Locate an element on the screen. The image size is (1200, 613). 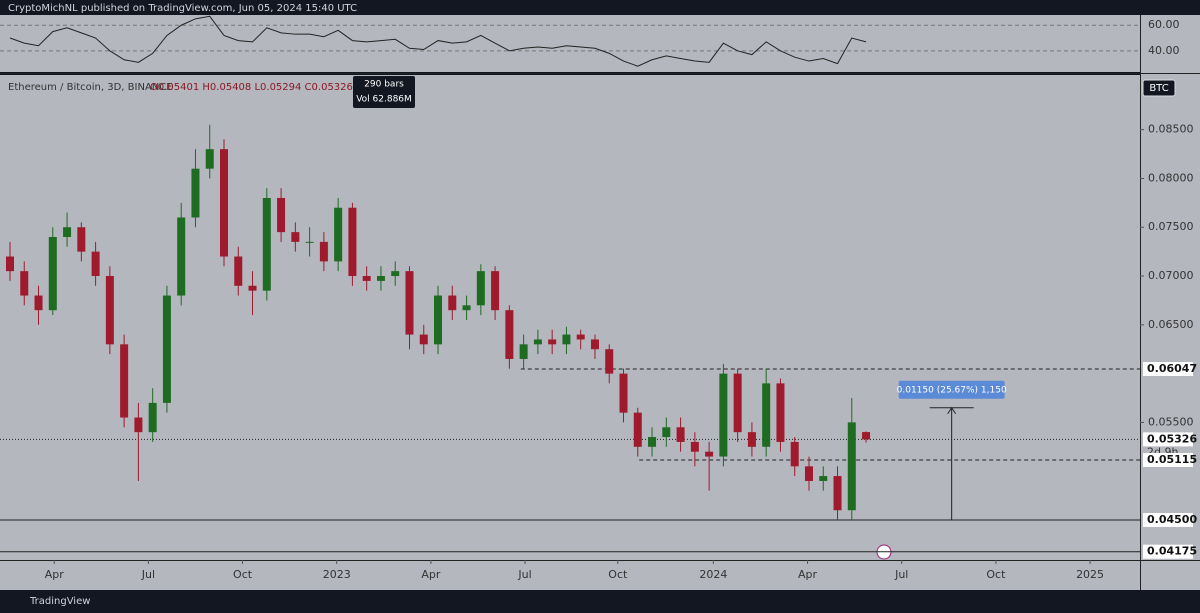
x-tick-label: 2023 is located at coordinates (337, 574).